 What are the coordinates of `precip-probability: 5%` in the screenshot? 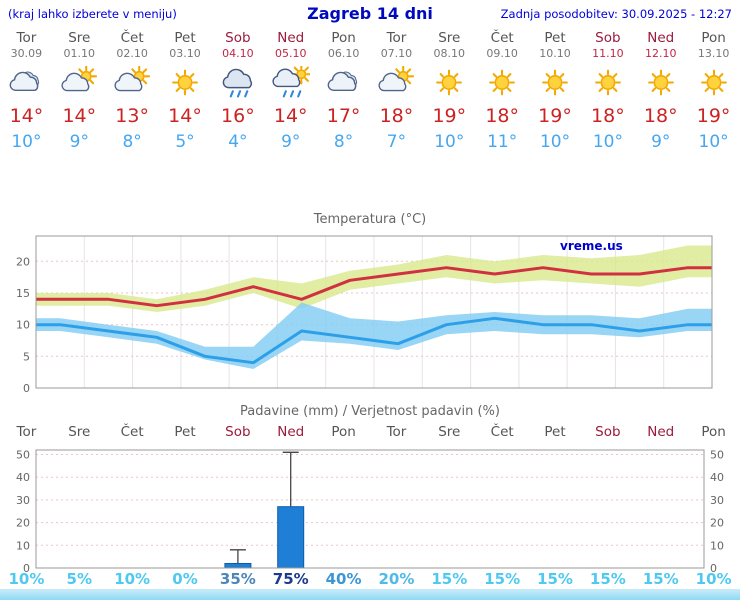 It's located at (79, 579).